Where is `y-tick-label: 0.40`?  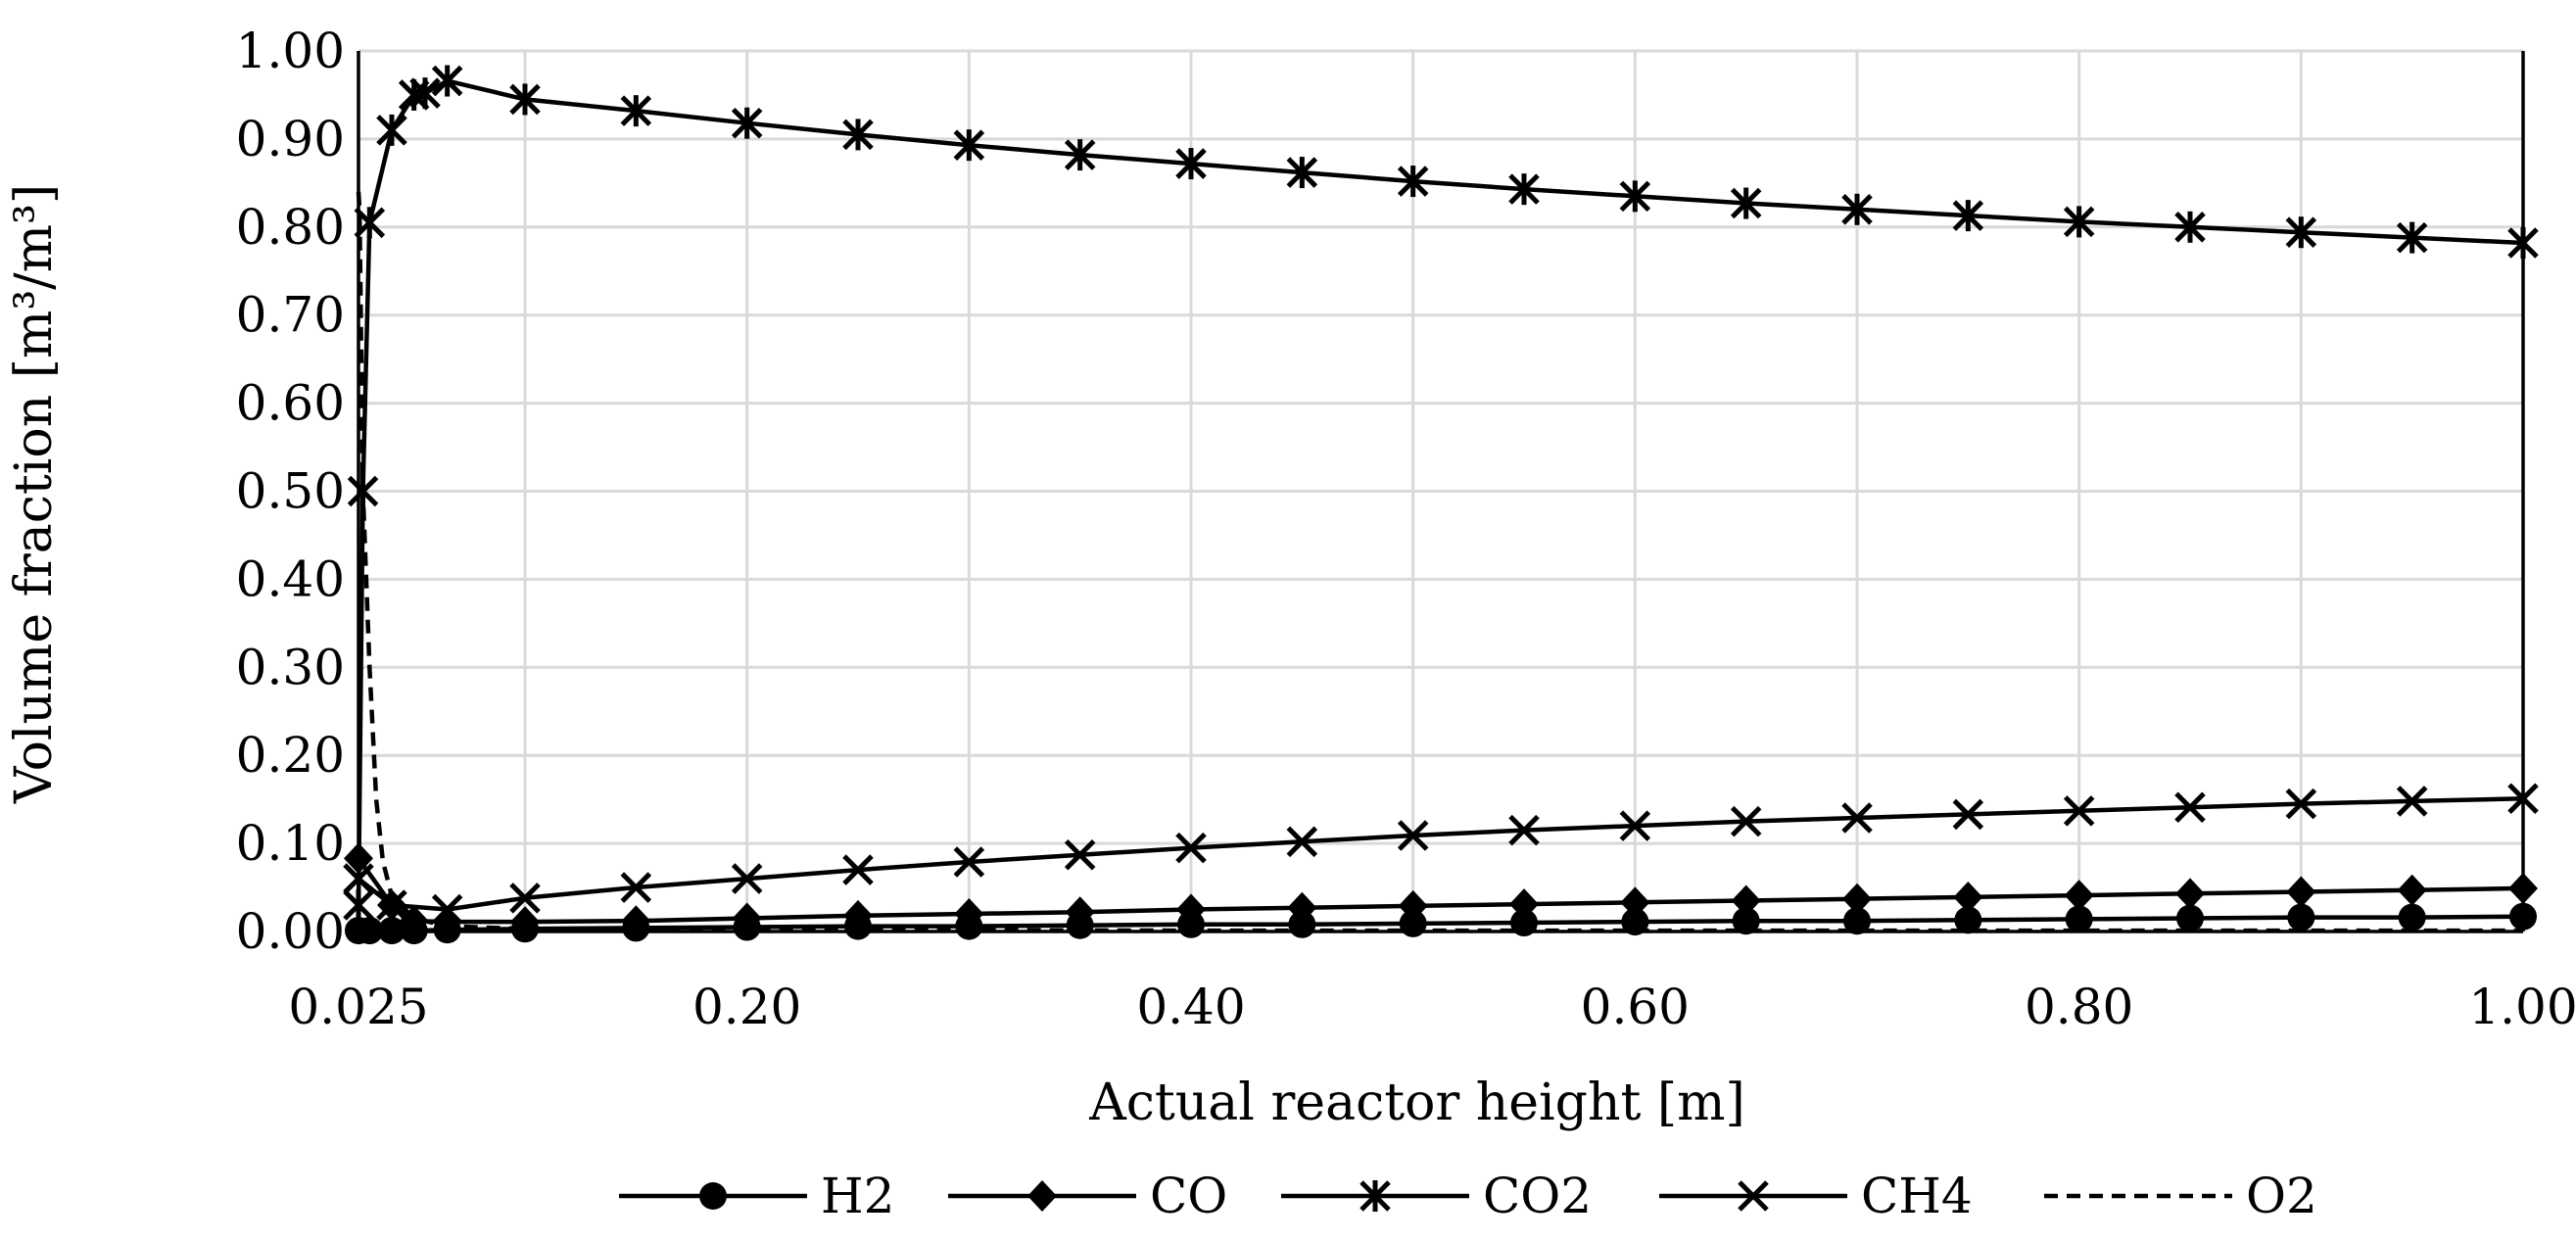
y-tick-label: 0.40 is located at coordinates (290, 579).